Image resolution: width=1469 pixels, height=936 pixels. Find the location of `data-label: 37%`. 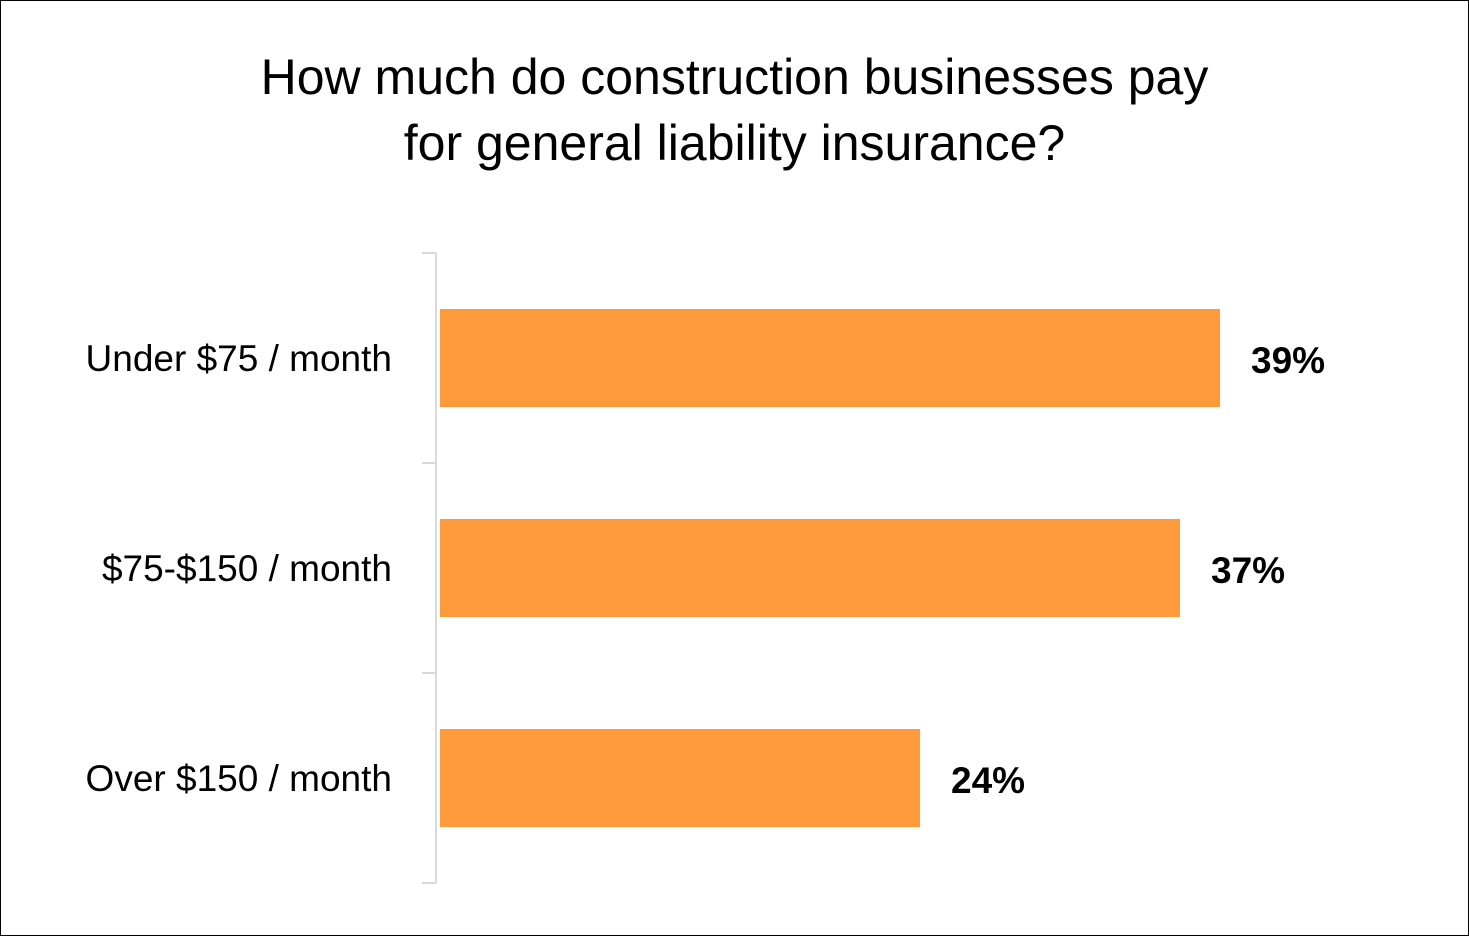

data-label: 37% is located at coordinates (1248, 570).